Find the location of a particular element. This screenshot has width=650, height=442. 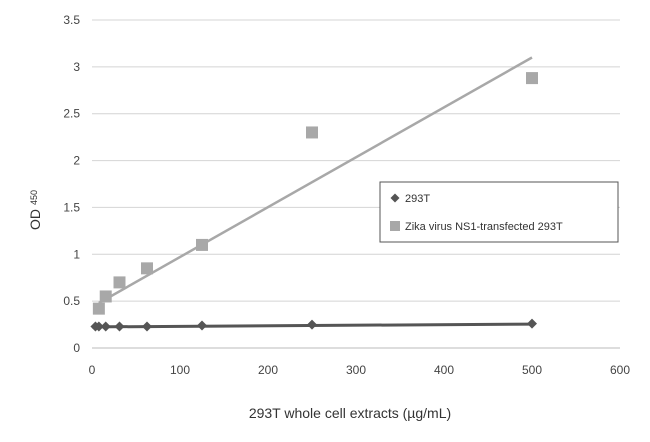

y-tick-label: 3.5 is located at coordinates (71, 20).